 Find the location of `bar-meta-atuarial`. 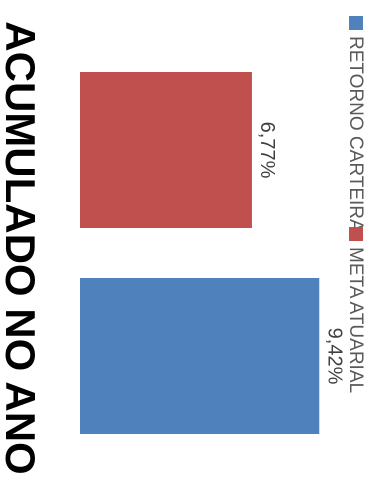

bar-meta-atuarial is located at coordinates (166, 150).